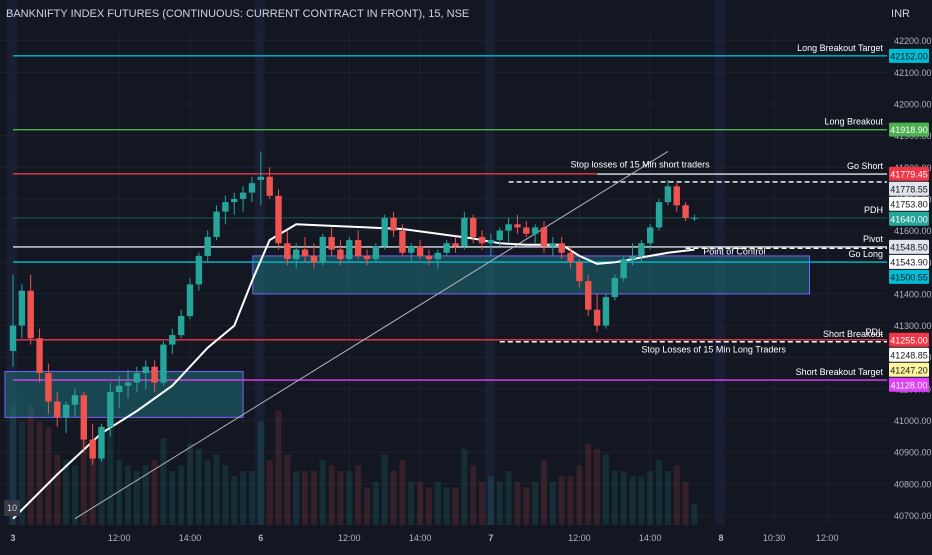 The width and height of the screenshot is (932, 555). Describe the element at coordinates (12, 538) in the screenshot. I see `x-tick-label: 3` at that location.